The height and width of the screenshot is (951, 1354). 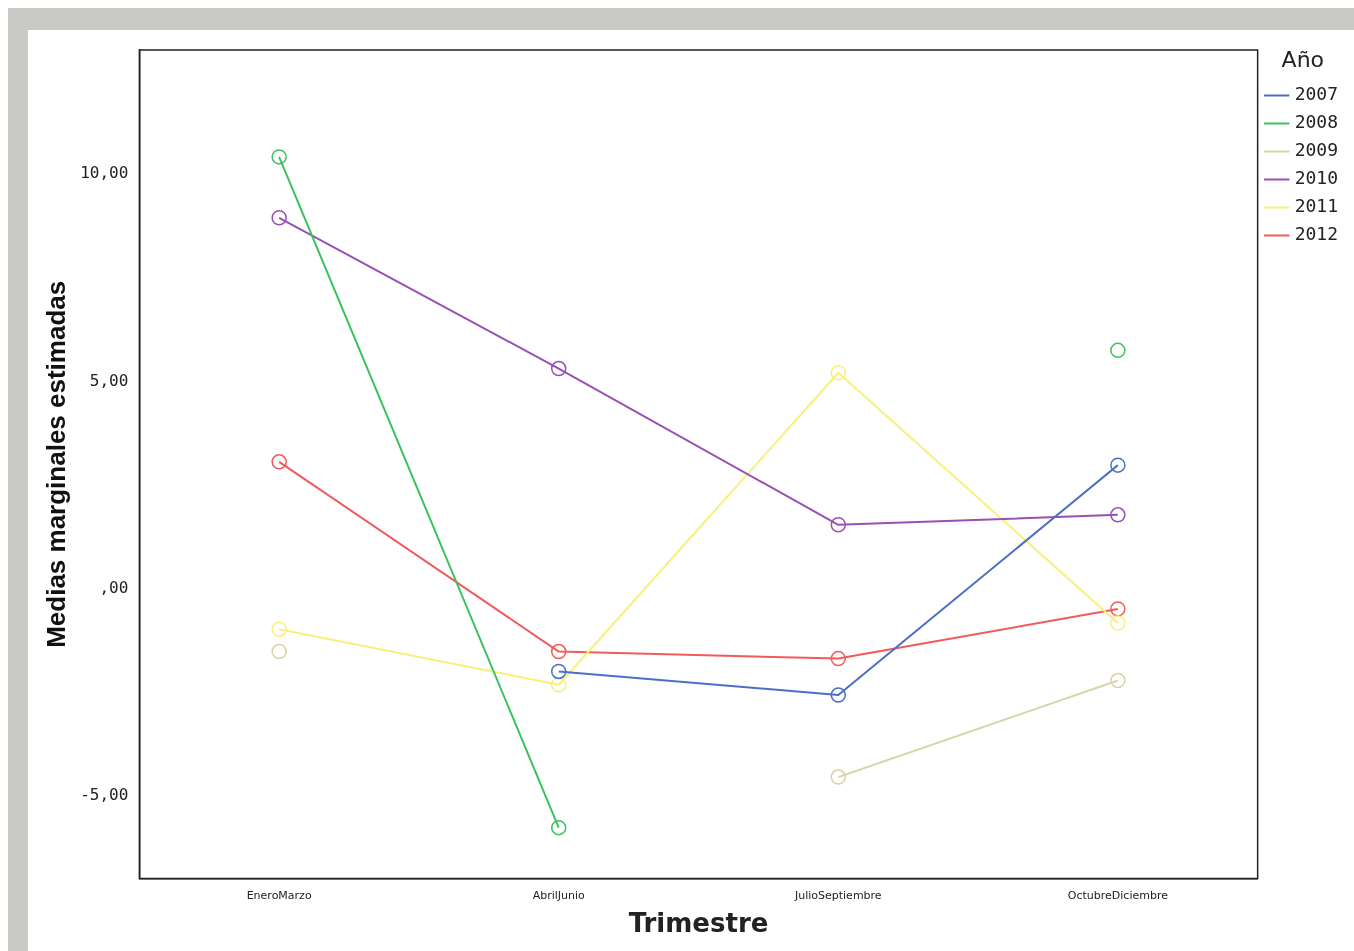 What do you see at coordinates (698, 923) in the screenshot?
I see `x-axis-title: Trimestre` at bounding box center [698, 923].